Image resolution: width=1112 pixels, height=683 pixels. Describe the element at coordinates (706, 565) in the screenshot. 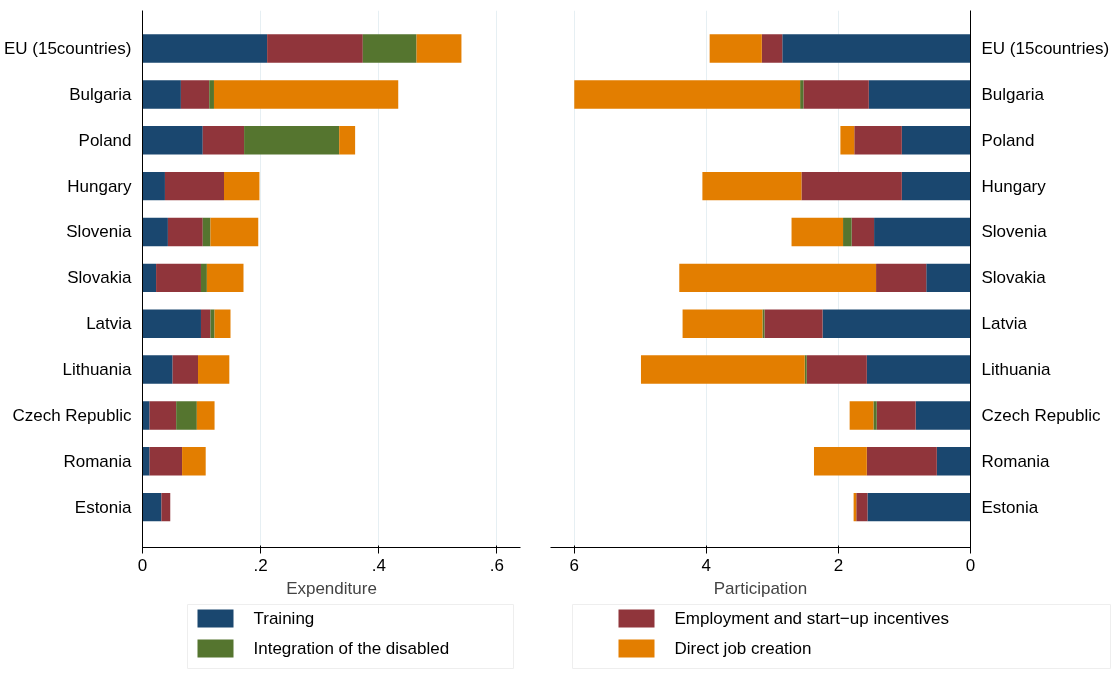

I see `x-tick-label: 4` at that location.